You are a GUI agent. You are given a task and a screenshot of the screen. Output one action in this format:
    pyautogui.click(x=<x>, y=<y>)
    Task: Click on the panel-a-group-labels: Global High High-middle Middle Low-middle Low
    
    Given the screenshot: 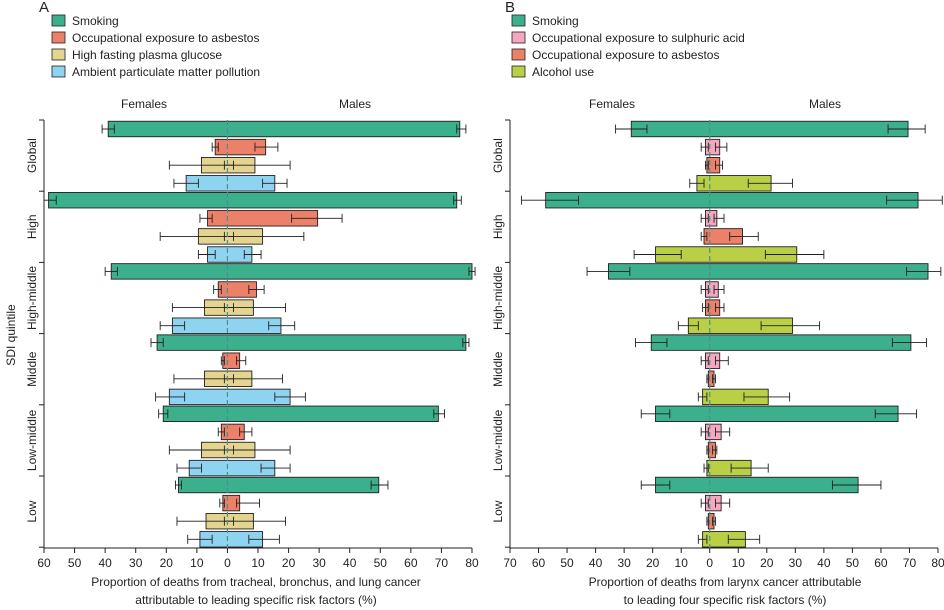 What is the action you would take?
    pyautogui.click(x=34, y=333)
    